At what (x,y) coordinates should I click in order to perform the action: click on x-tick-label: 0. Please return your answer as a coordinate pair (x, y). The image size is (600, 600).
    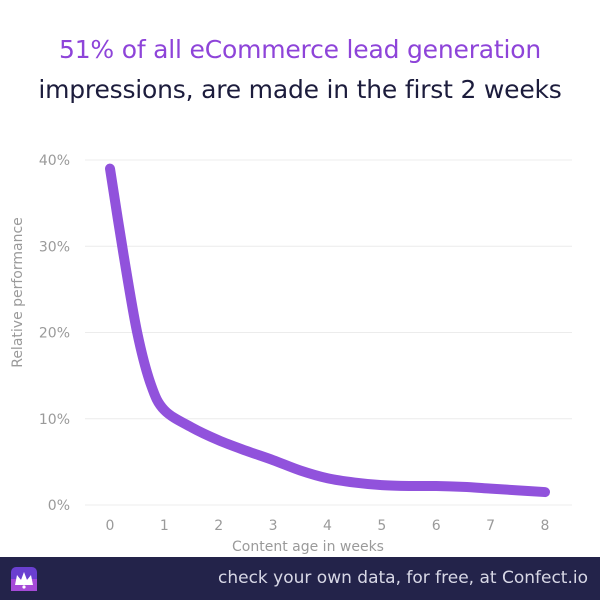
    Looking at the image, I should click on (110, 526).